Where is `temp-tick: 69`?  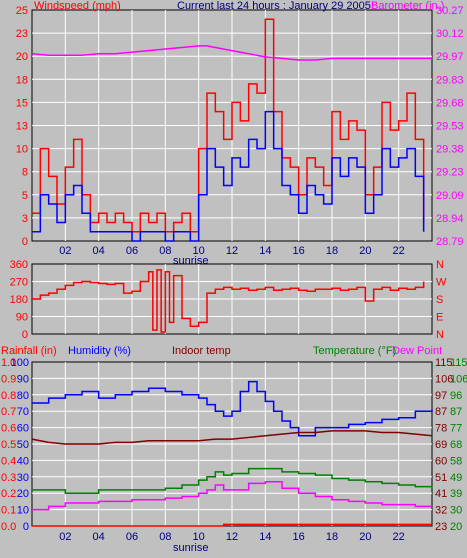 temp-tick: 69 is located at coordinates (441, 445).